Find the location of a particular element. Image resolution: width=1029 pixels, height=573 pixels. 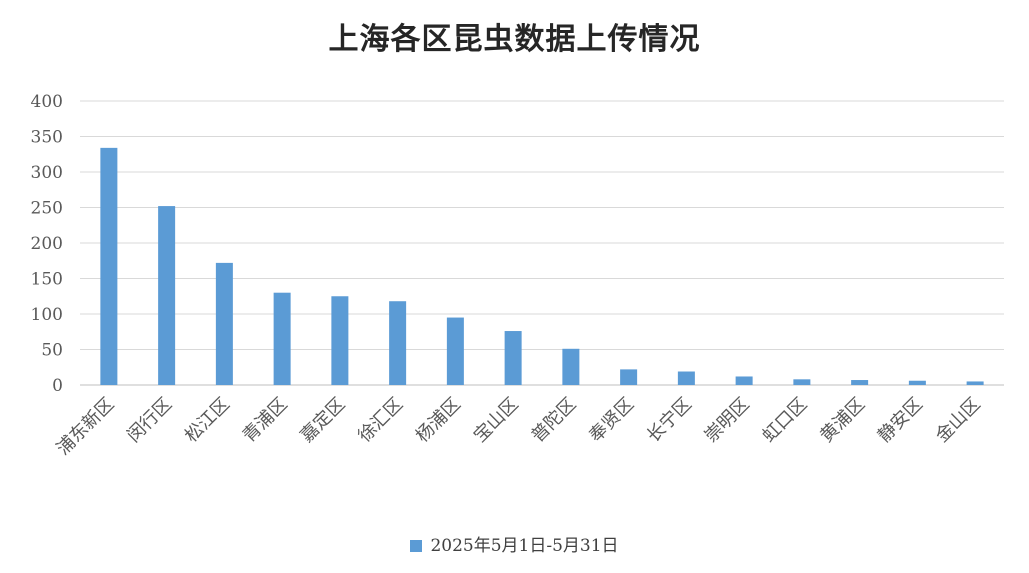

x-tick-label: 浦东新区 is located at coordinates (86, 427).